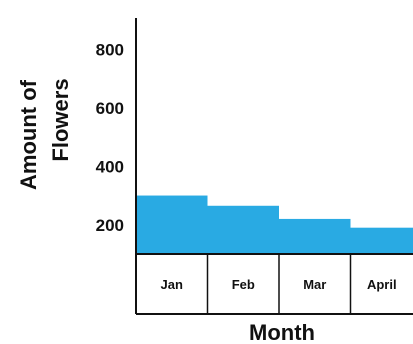 This screenshot has height=344, width=413. What do you see at coordinates (314, 284) in the screenshot?
I see `x-tick-label-mar: Mar` at bounding box center [314, 284].